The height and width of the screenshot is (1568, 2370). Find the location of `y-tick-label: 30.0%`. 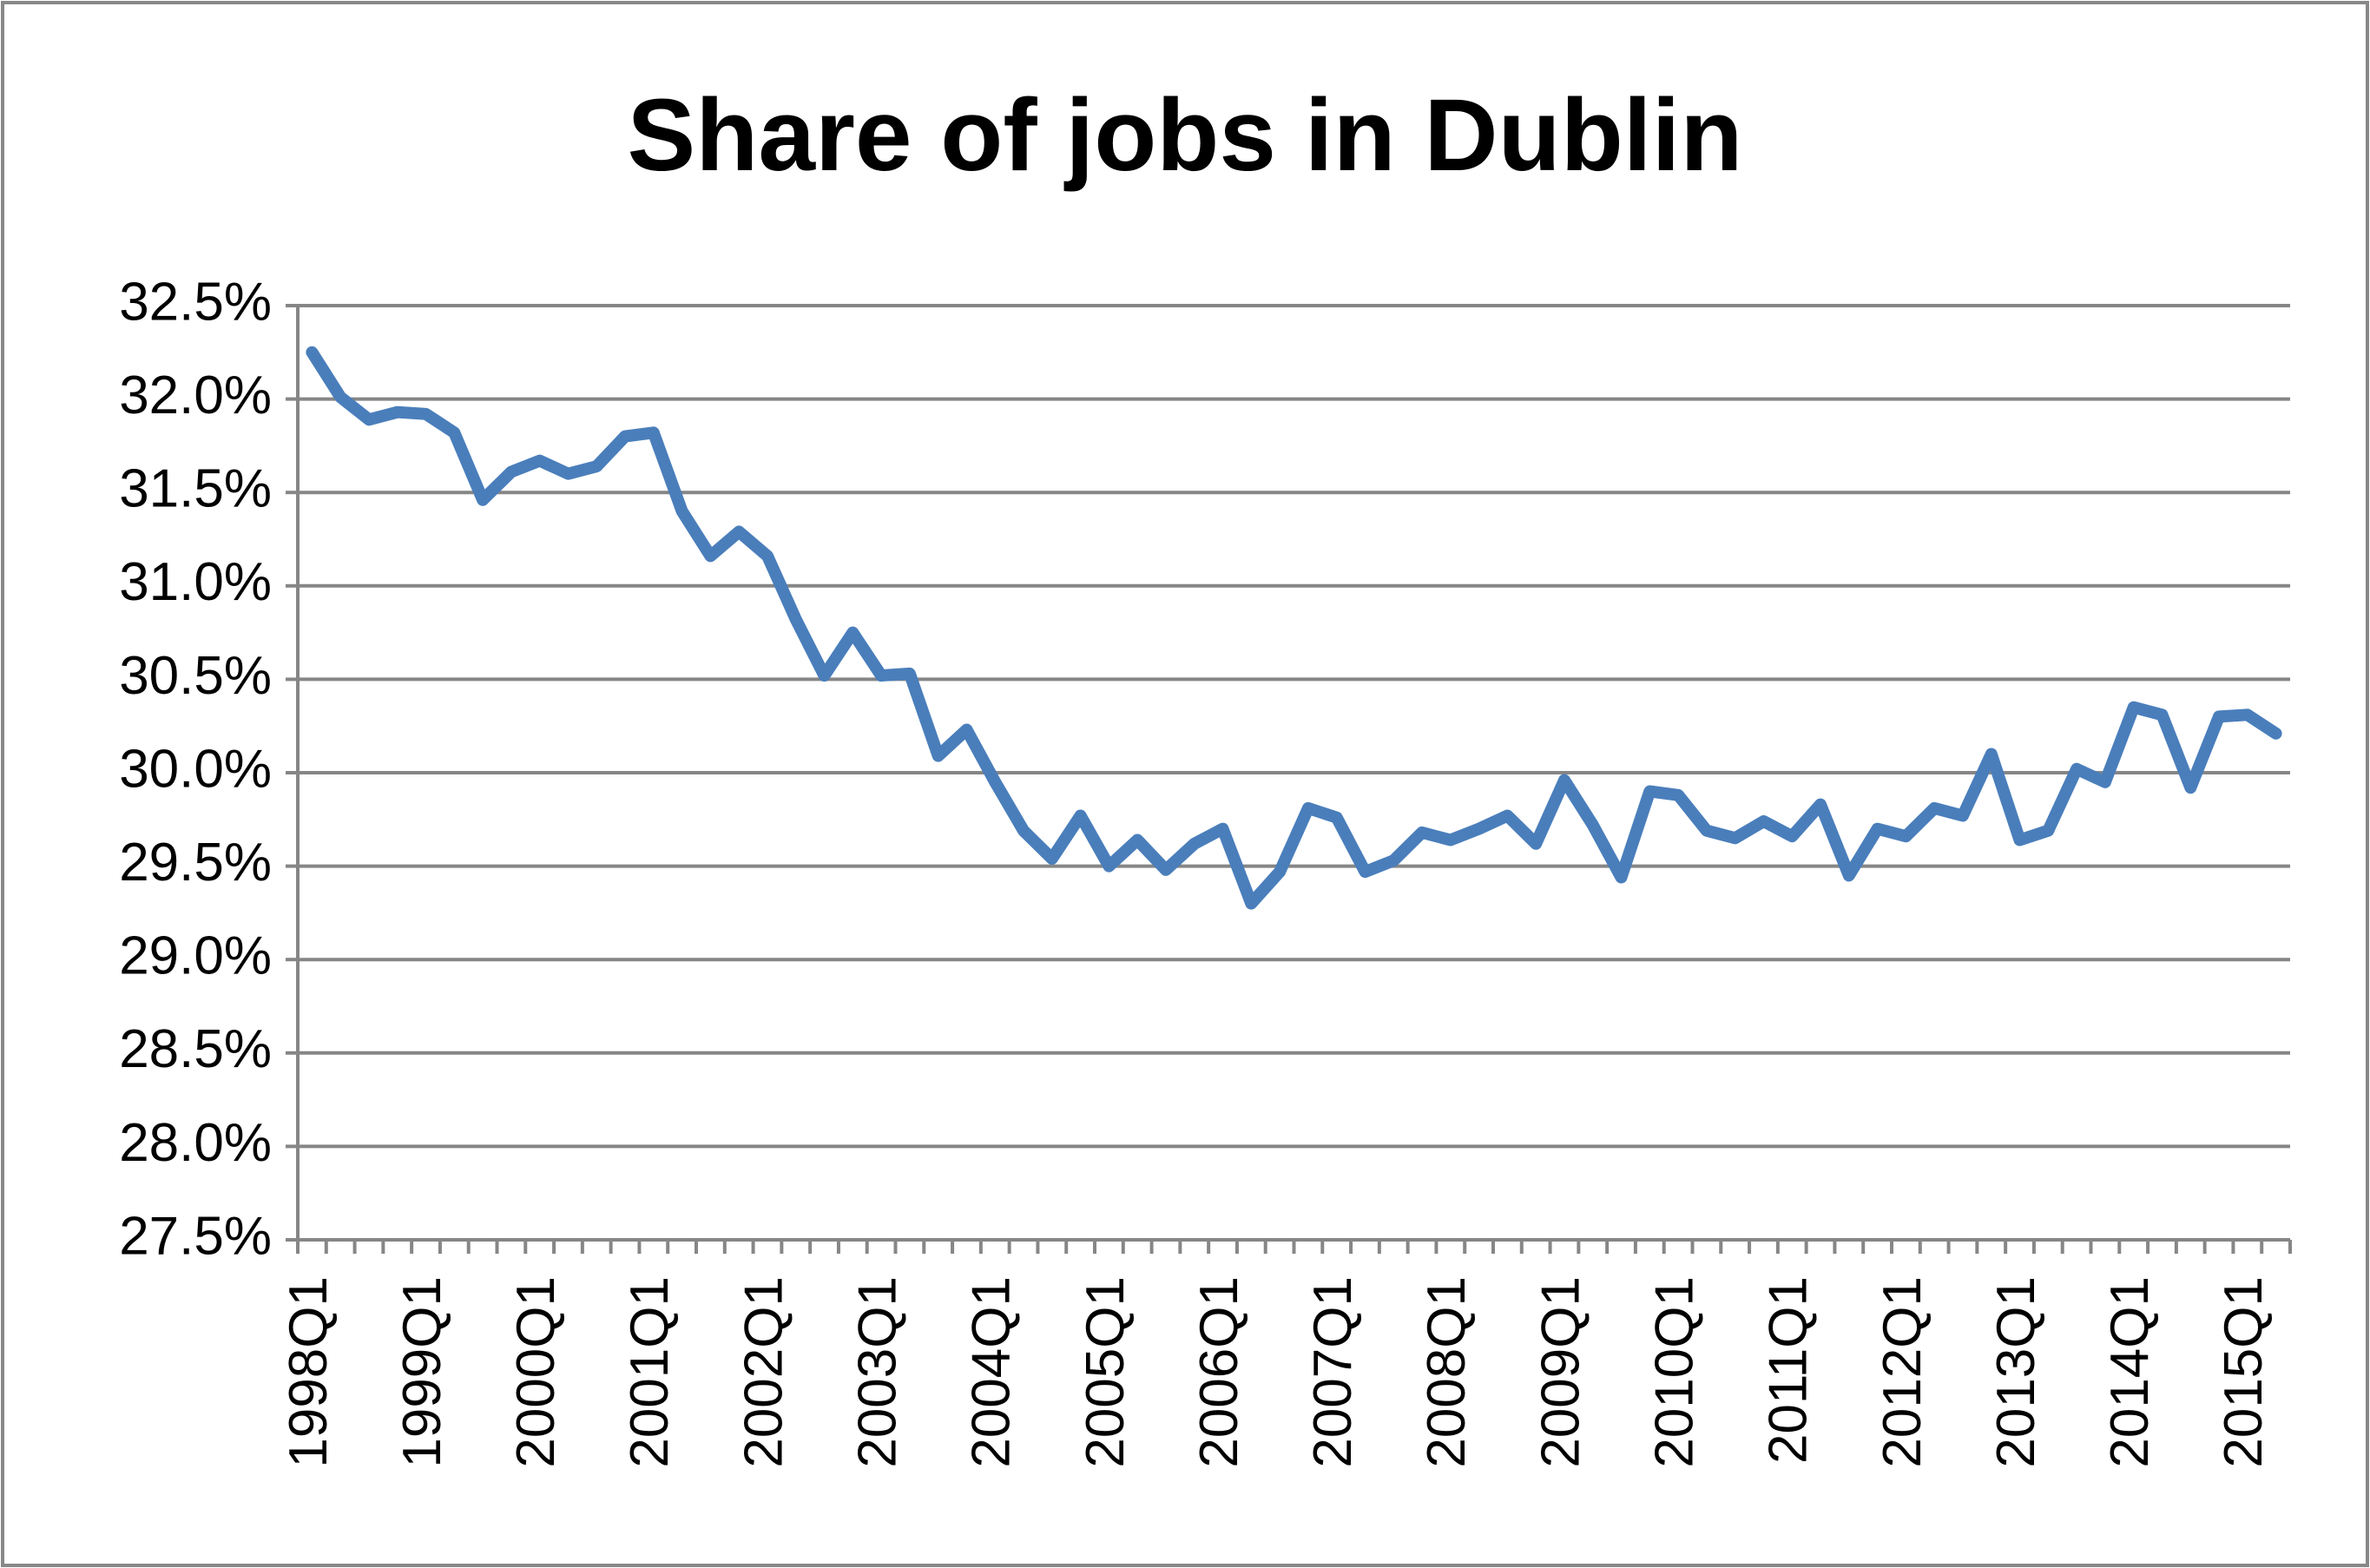

y-tick-label: 30.0% is located at coordinates (195, 769).